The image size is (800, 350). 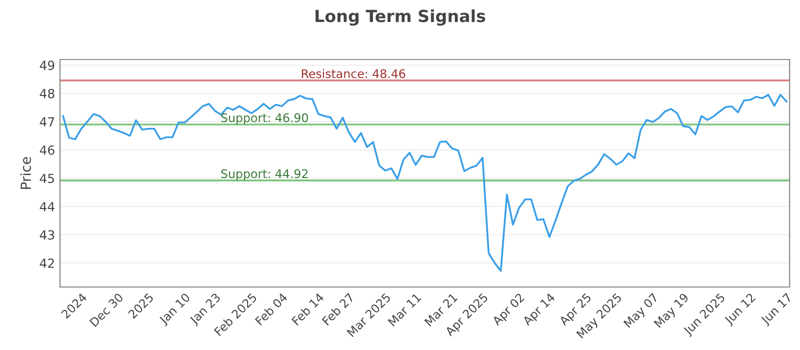 I want to click on chart-title: Long Term Signals, so click(x=401, y=17).